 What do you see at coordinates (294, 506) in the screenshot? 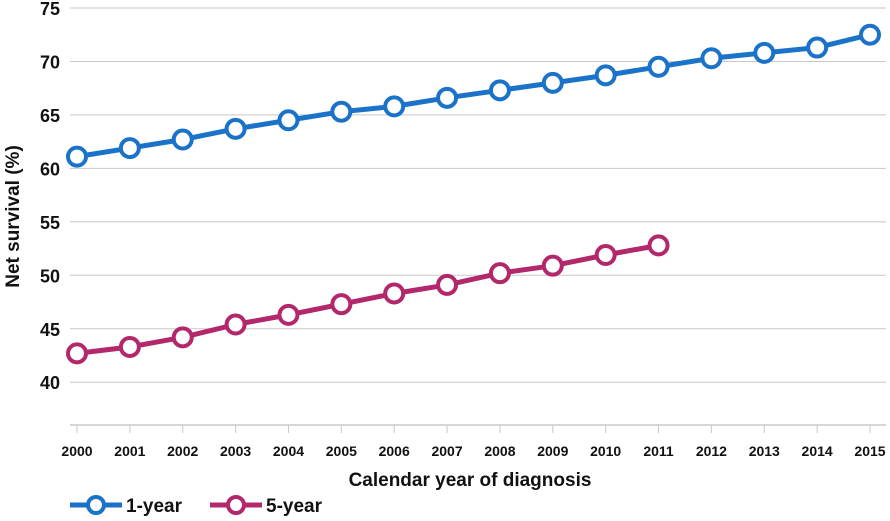
I see `legend-label: 5-year` at bounding box center [294, 506].